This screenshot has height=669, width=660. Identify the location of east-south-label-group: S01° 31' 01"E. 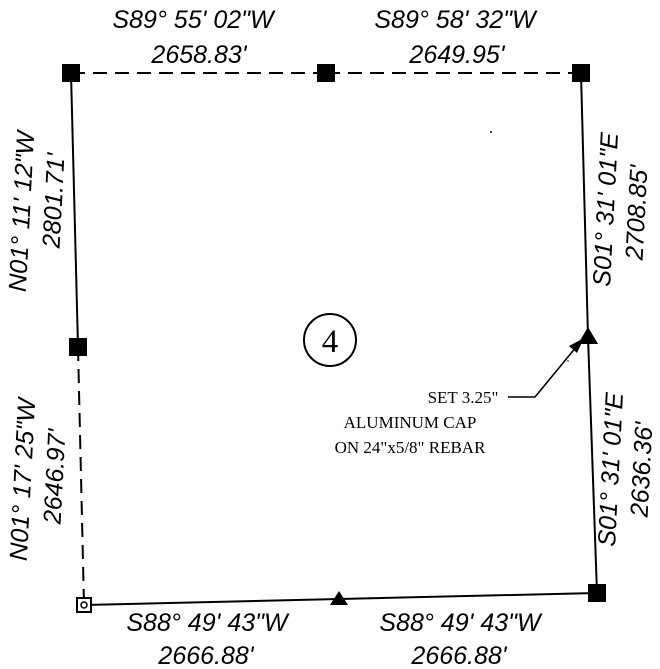
(611, 469).